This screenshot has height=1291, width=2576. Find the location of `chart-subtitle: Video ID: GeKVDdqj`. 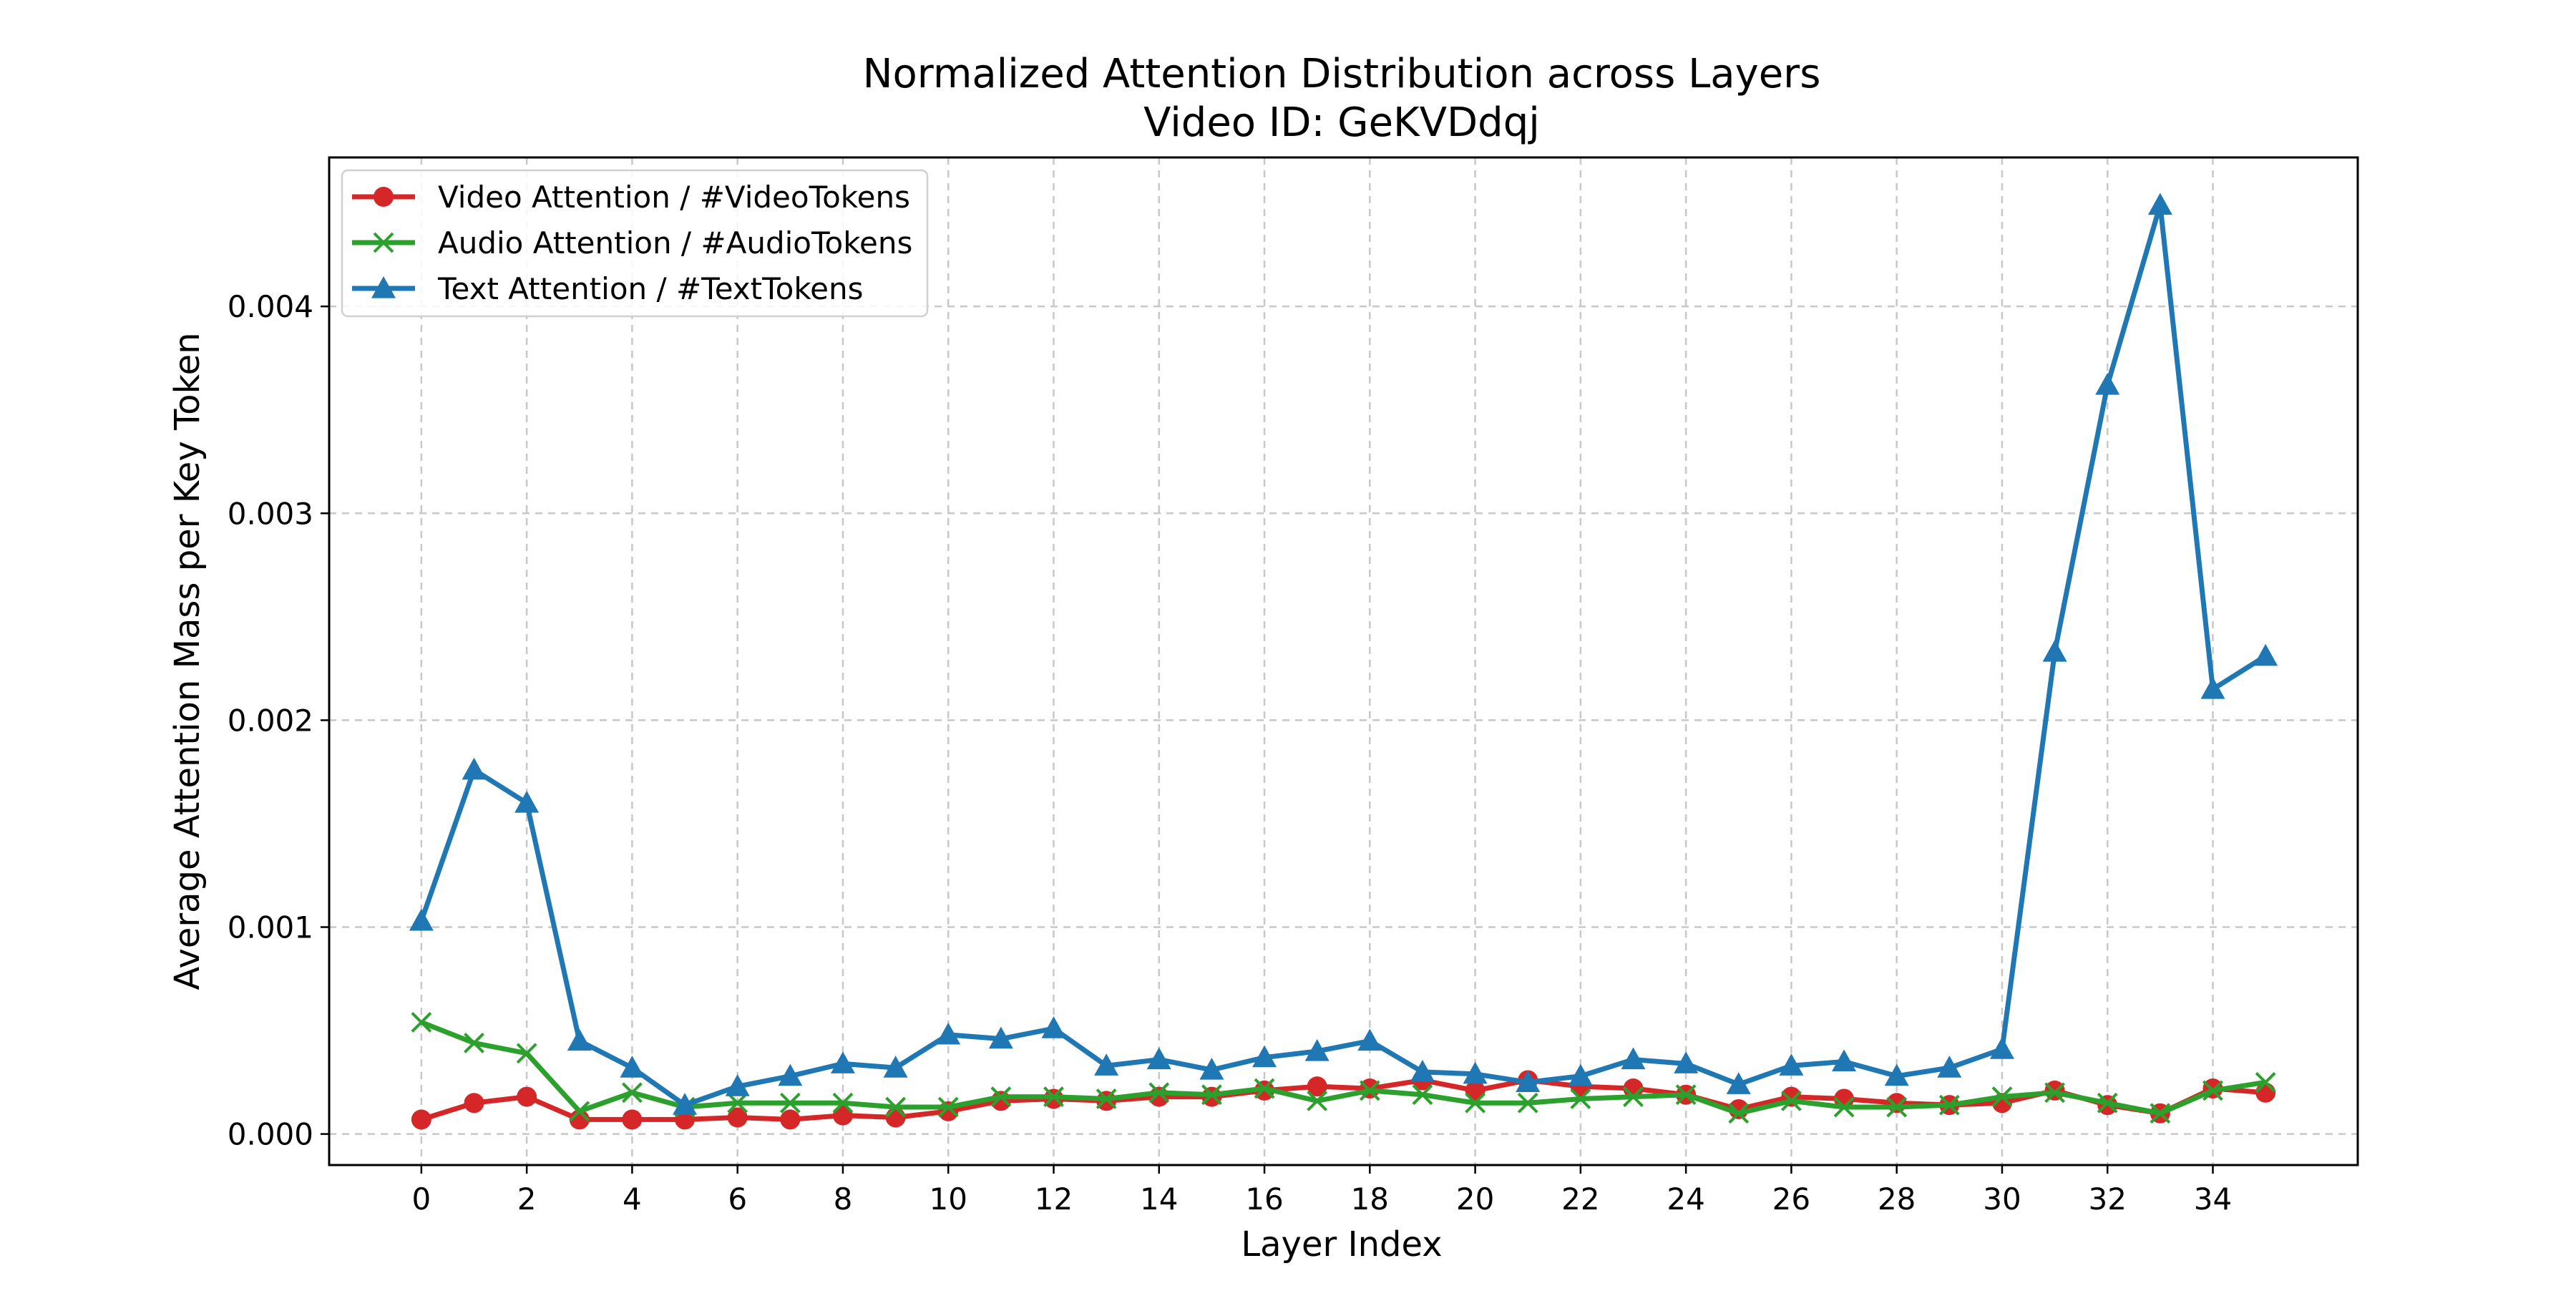

chart-subtitle: Video ID: GeKVDdqj is located at coordinates (1341, 122).